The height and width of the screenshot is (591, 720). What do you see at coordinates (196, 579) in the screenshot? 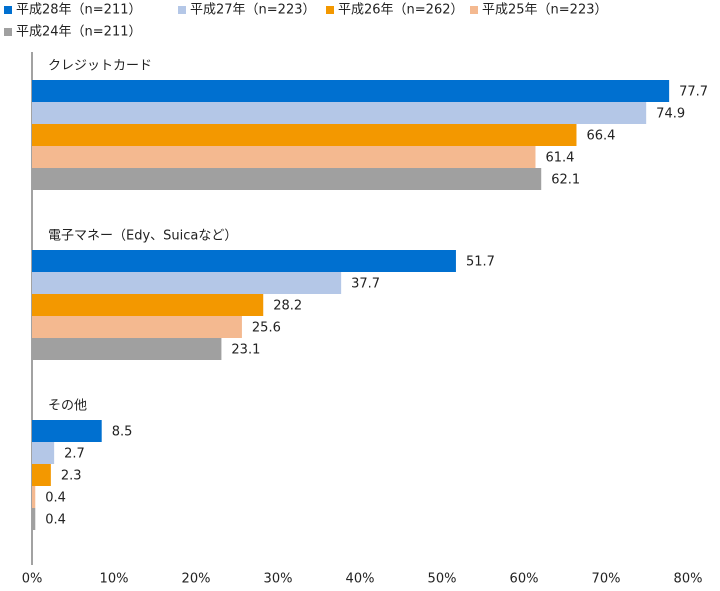
I see `x-tick-label: 20%` at bounding box center [196, 579].